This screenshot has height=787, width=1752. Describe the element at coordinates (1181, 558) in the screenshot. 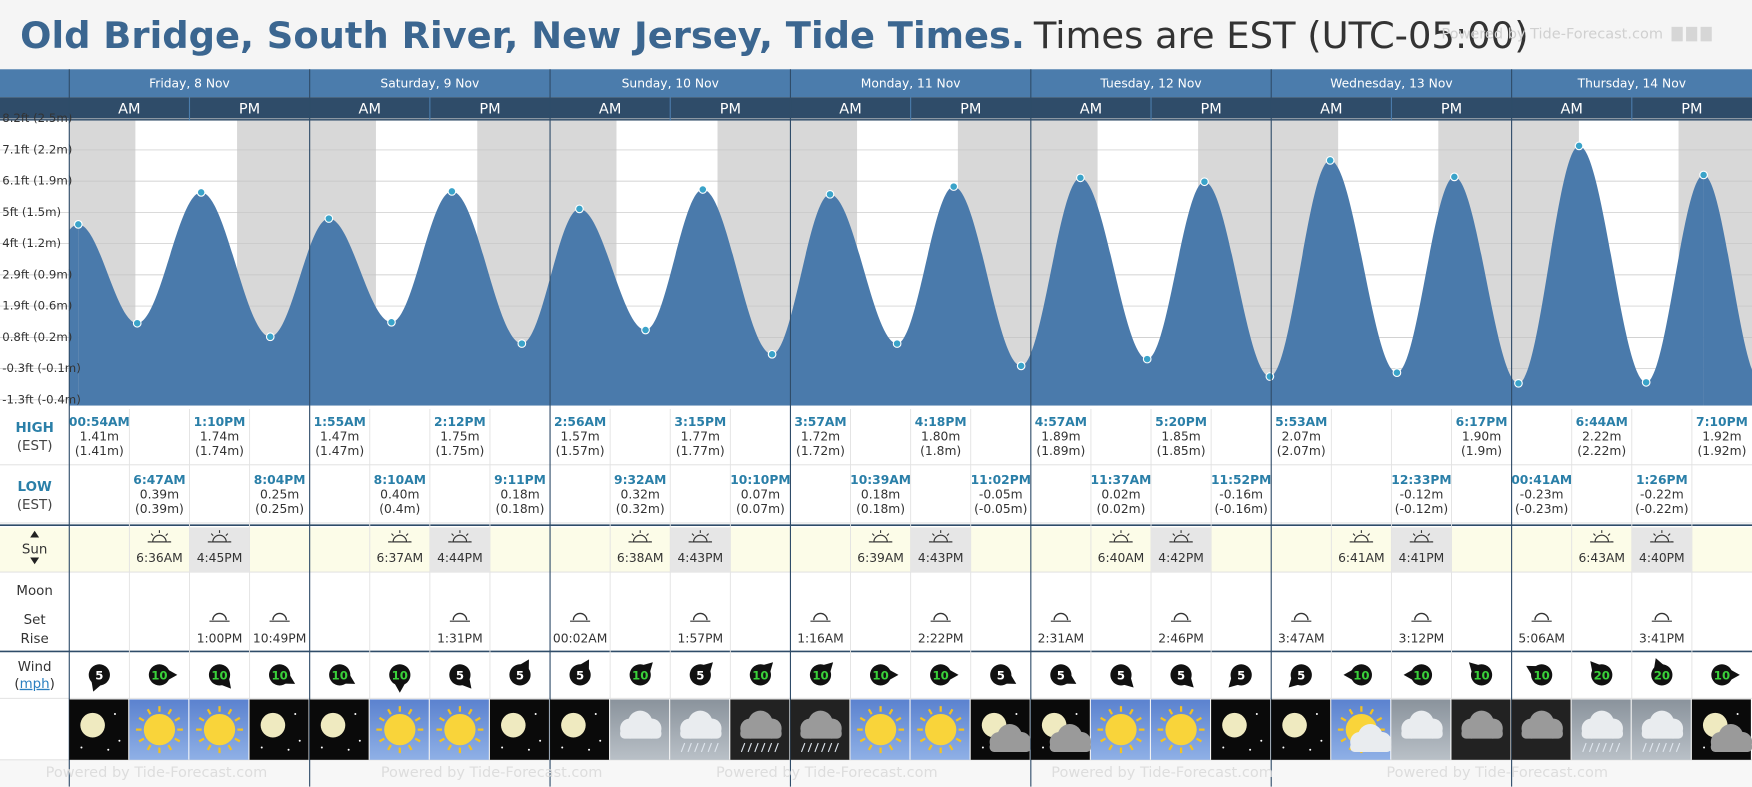

I see `sunset-time: 4:42PM` at that location.